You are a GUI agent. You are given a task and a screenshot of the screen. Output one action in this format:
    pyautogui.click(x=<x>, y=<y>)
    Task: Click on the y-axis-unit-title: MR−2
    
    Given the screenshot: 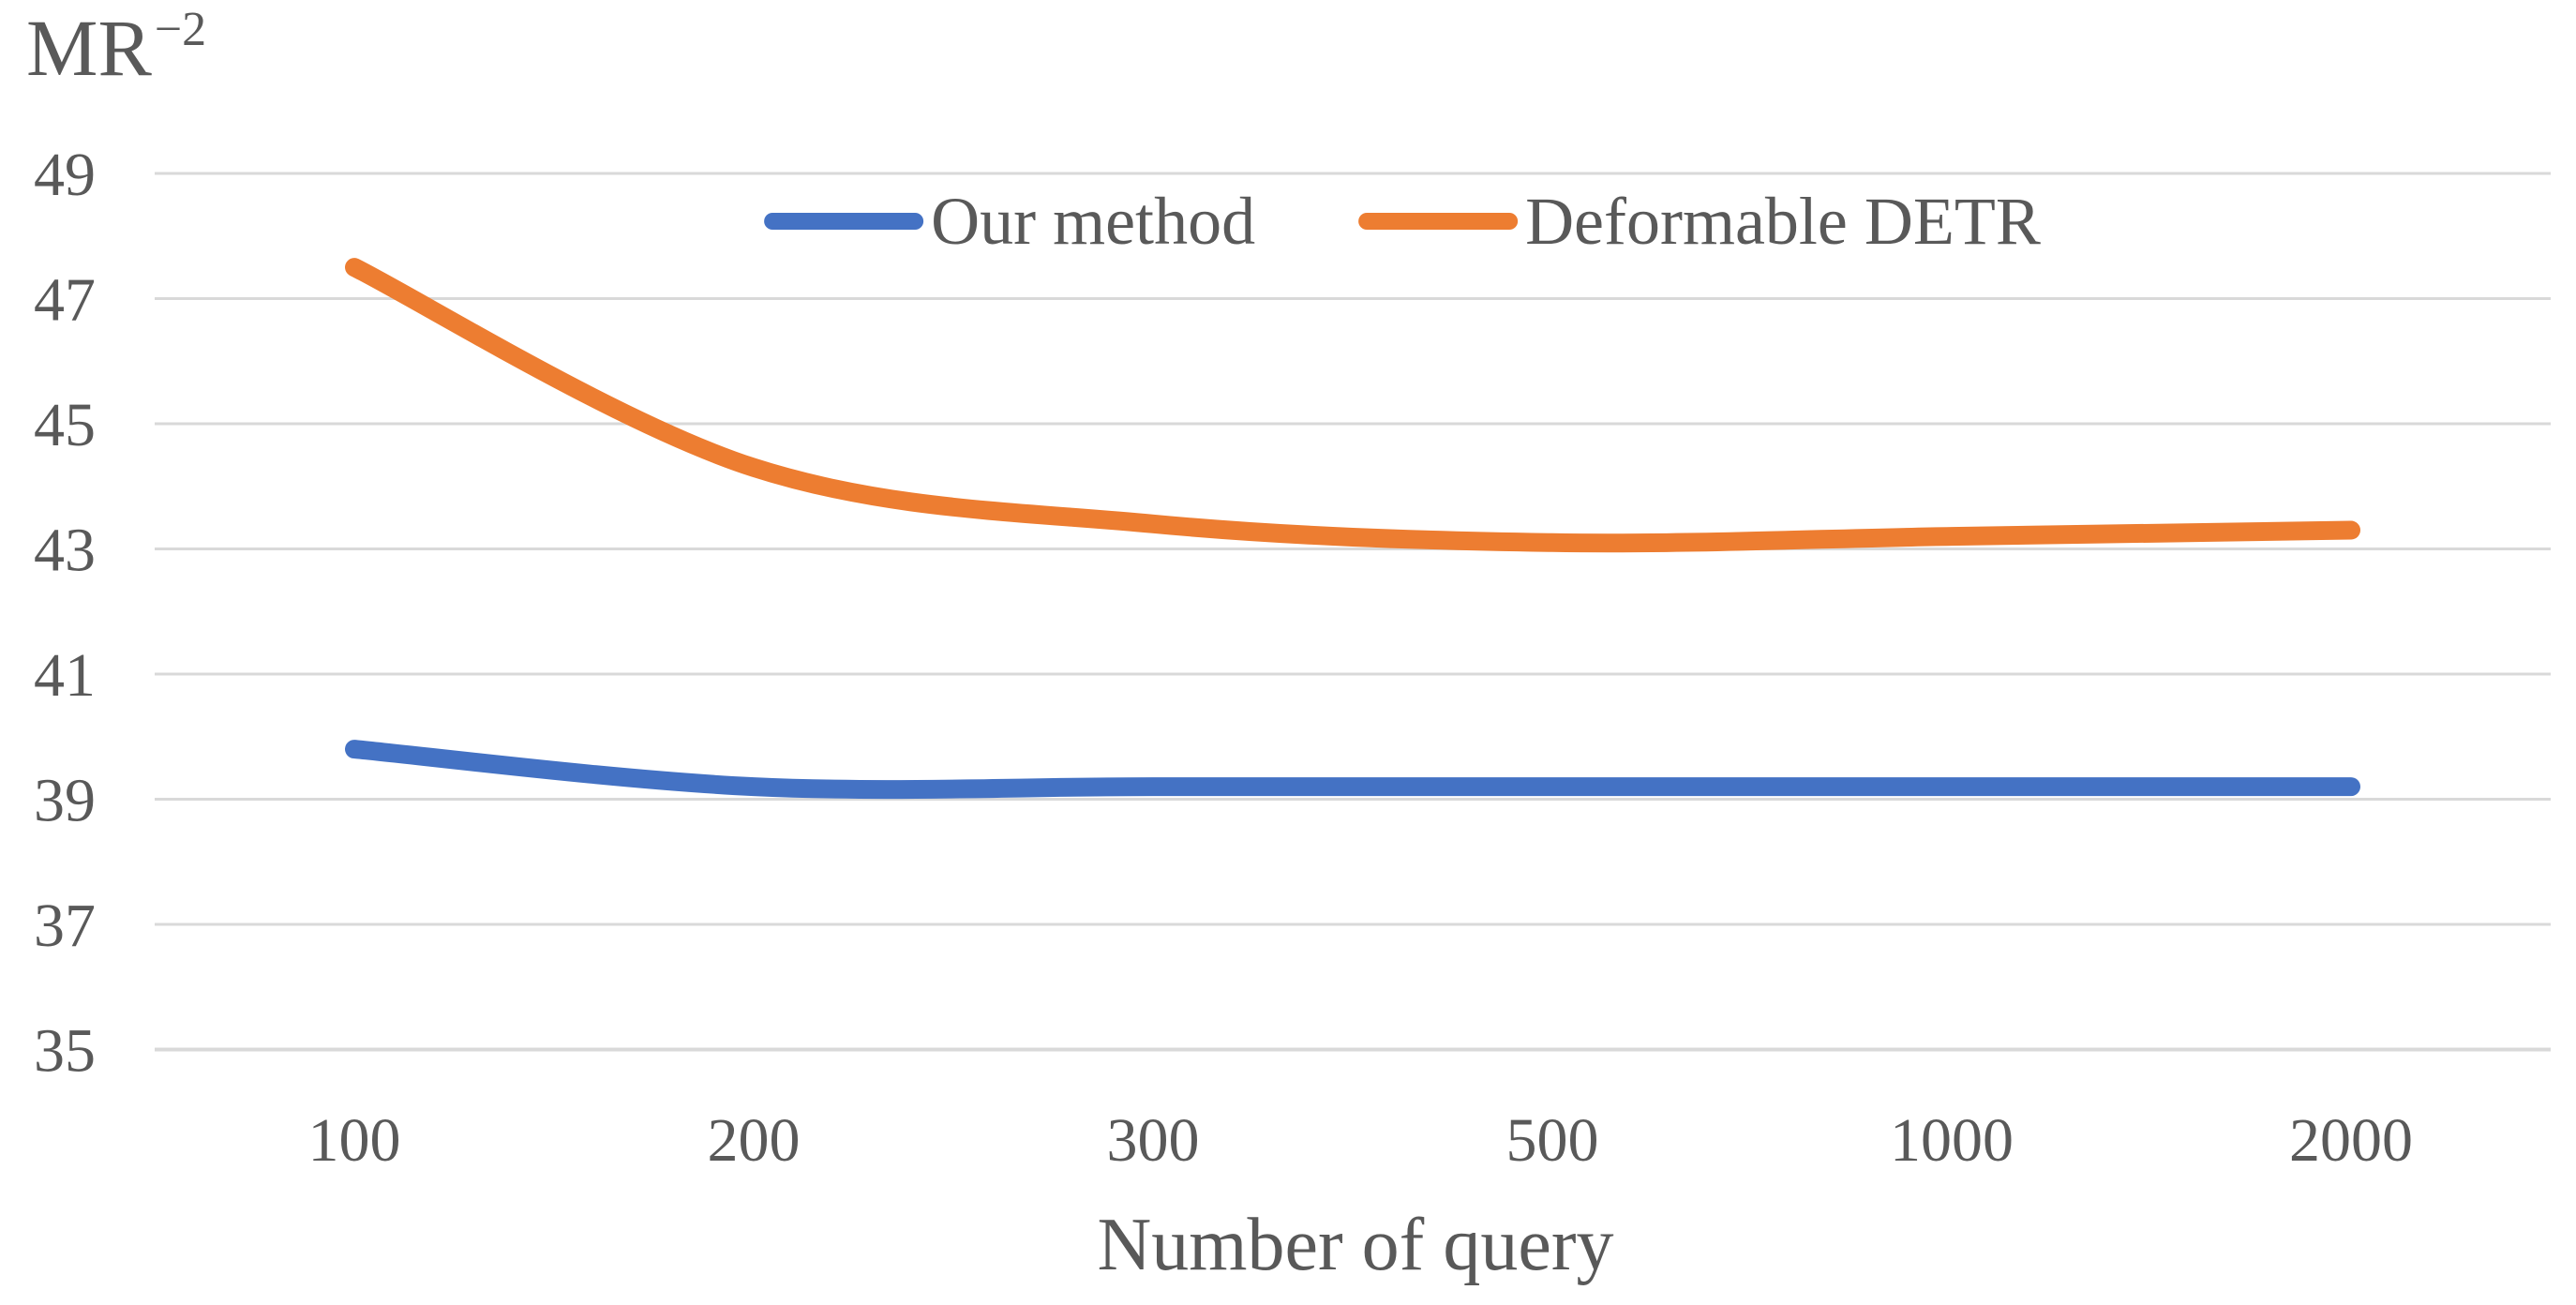 What is the action you would take?
    pyautogui.click(x=117, y=48)
    